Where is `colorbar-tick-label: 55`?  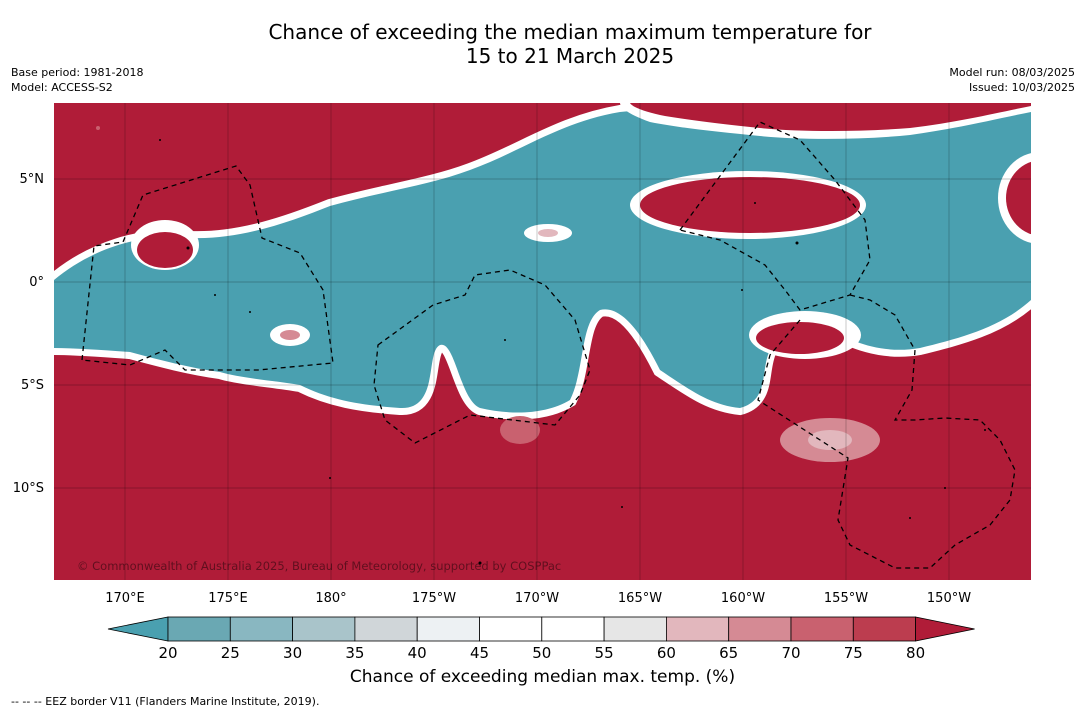
colorbar-tick-label: 55 is located at coordinates (604, 653).